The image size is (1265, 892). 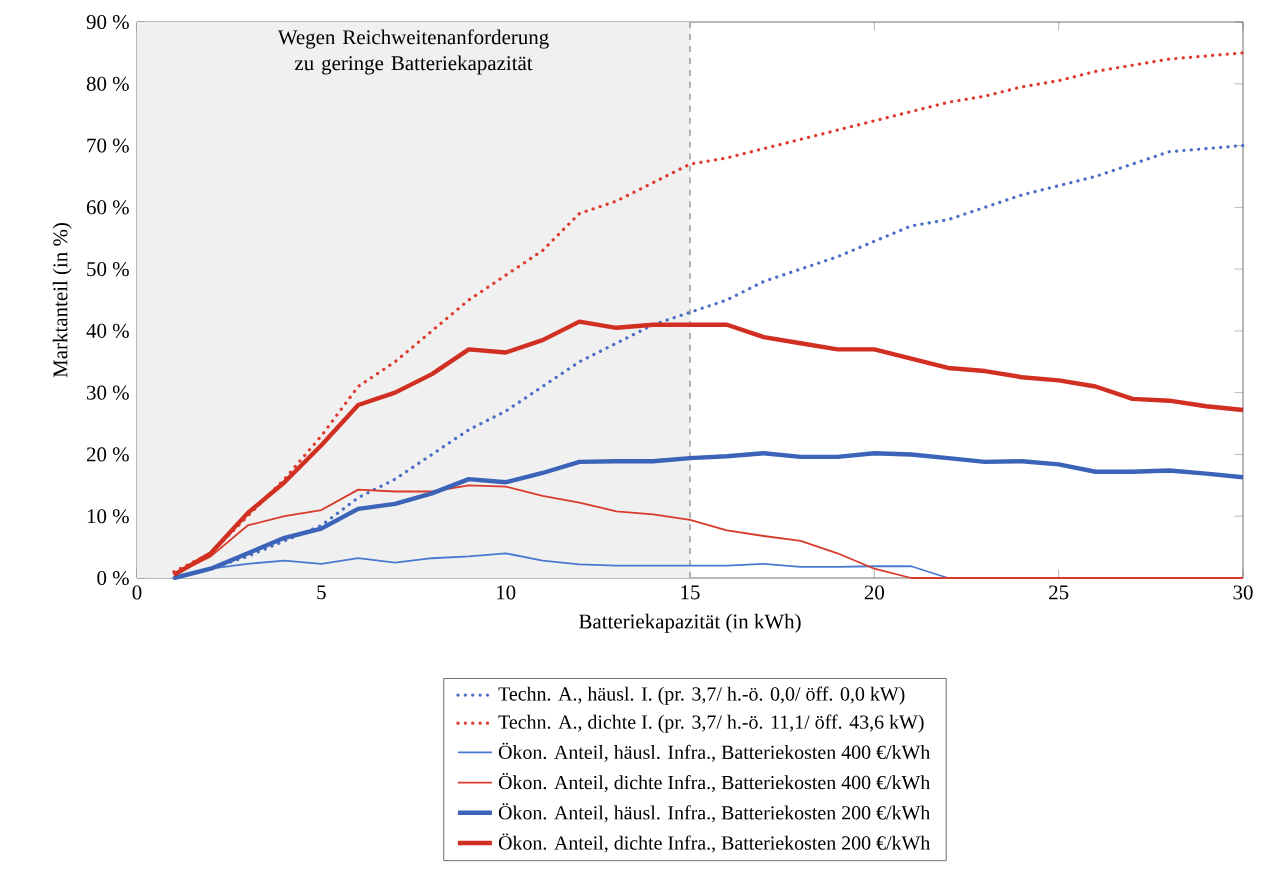 What do you see at coordinates (714, 782) in the screenshot?
I see `legend-label: Ökon. Anteil, dichte Infra., Batteriekosten 400 €/kWh` at bounding box center [714, 782].